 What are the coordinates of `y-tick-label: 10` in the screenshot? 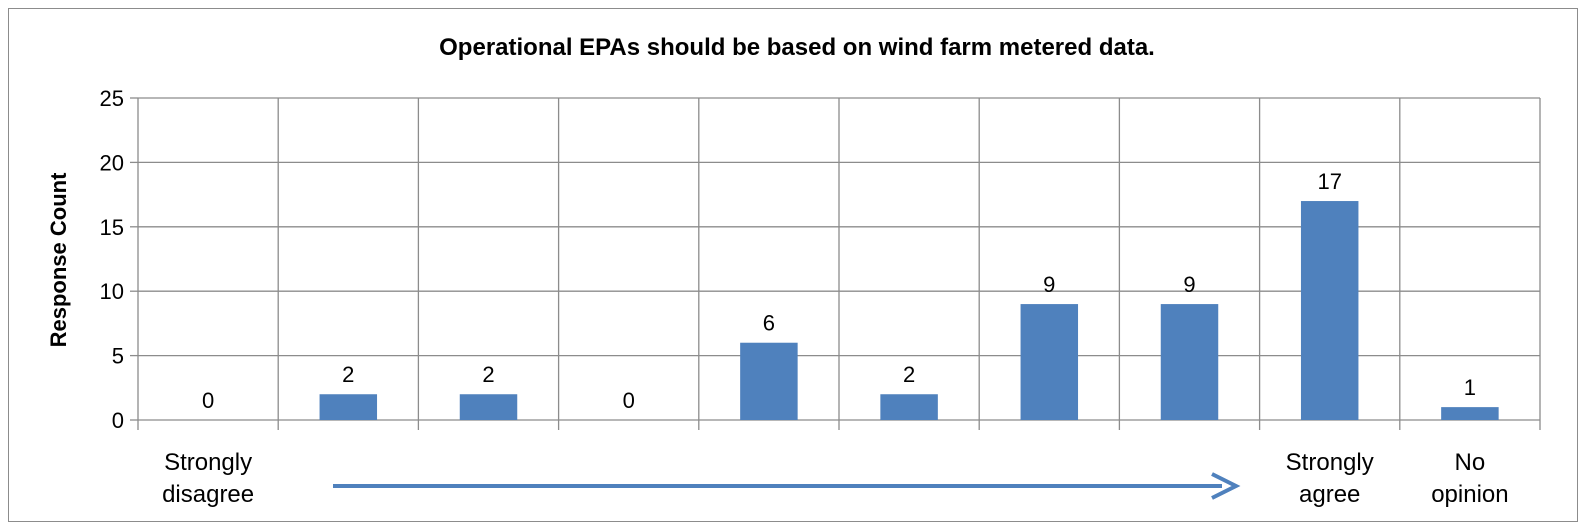 It's located at (112, 291).